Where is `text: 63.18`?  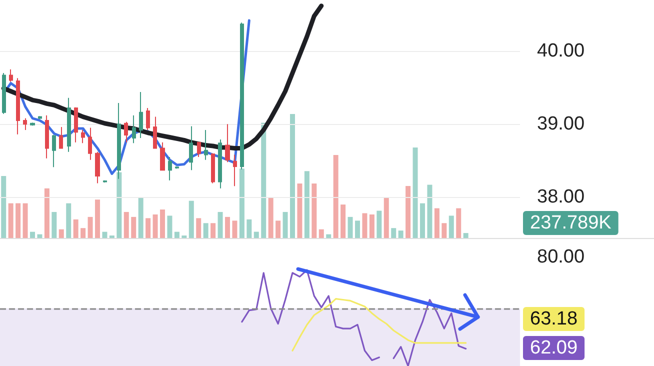 text: 63.18 is located at coordinates (554, 319).